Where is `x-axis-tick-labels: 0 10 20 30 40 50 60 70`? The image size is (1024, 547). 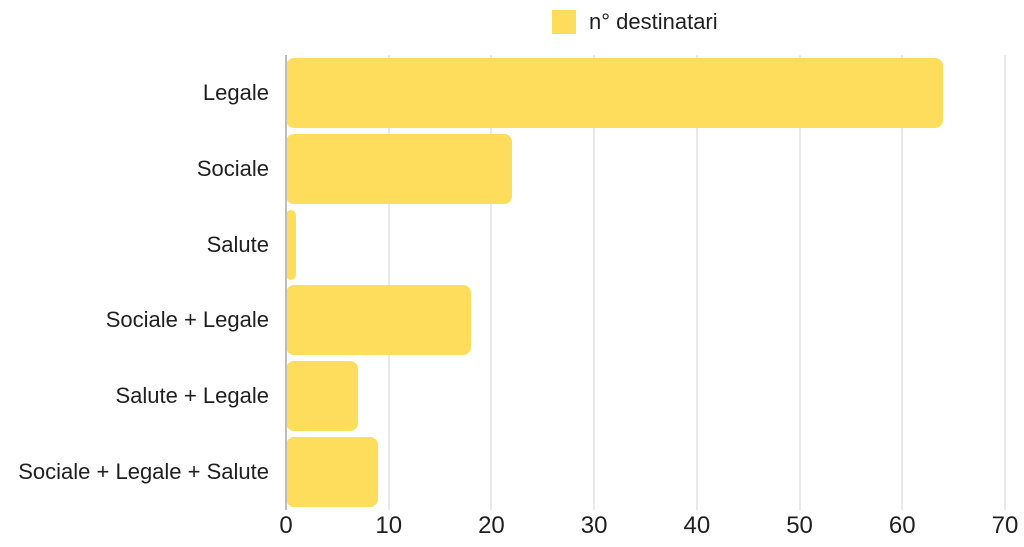
x-axis-tick-labels: 0 10 20 30 40 50 60 70 is located at coordinates (512, 529).